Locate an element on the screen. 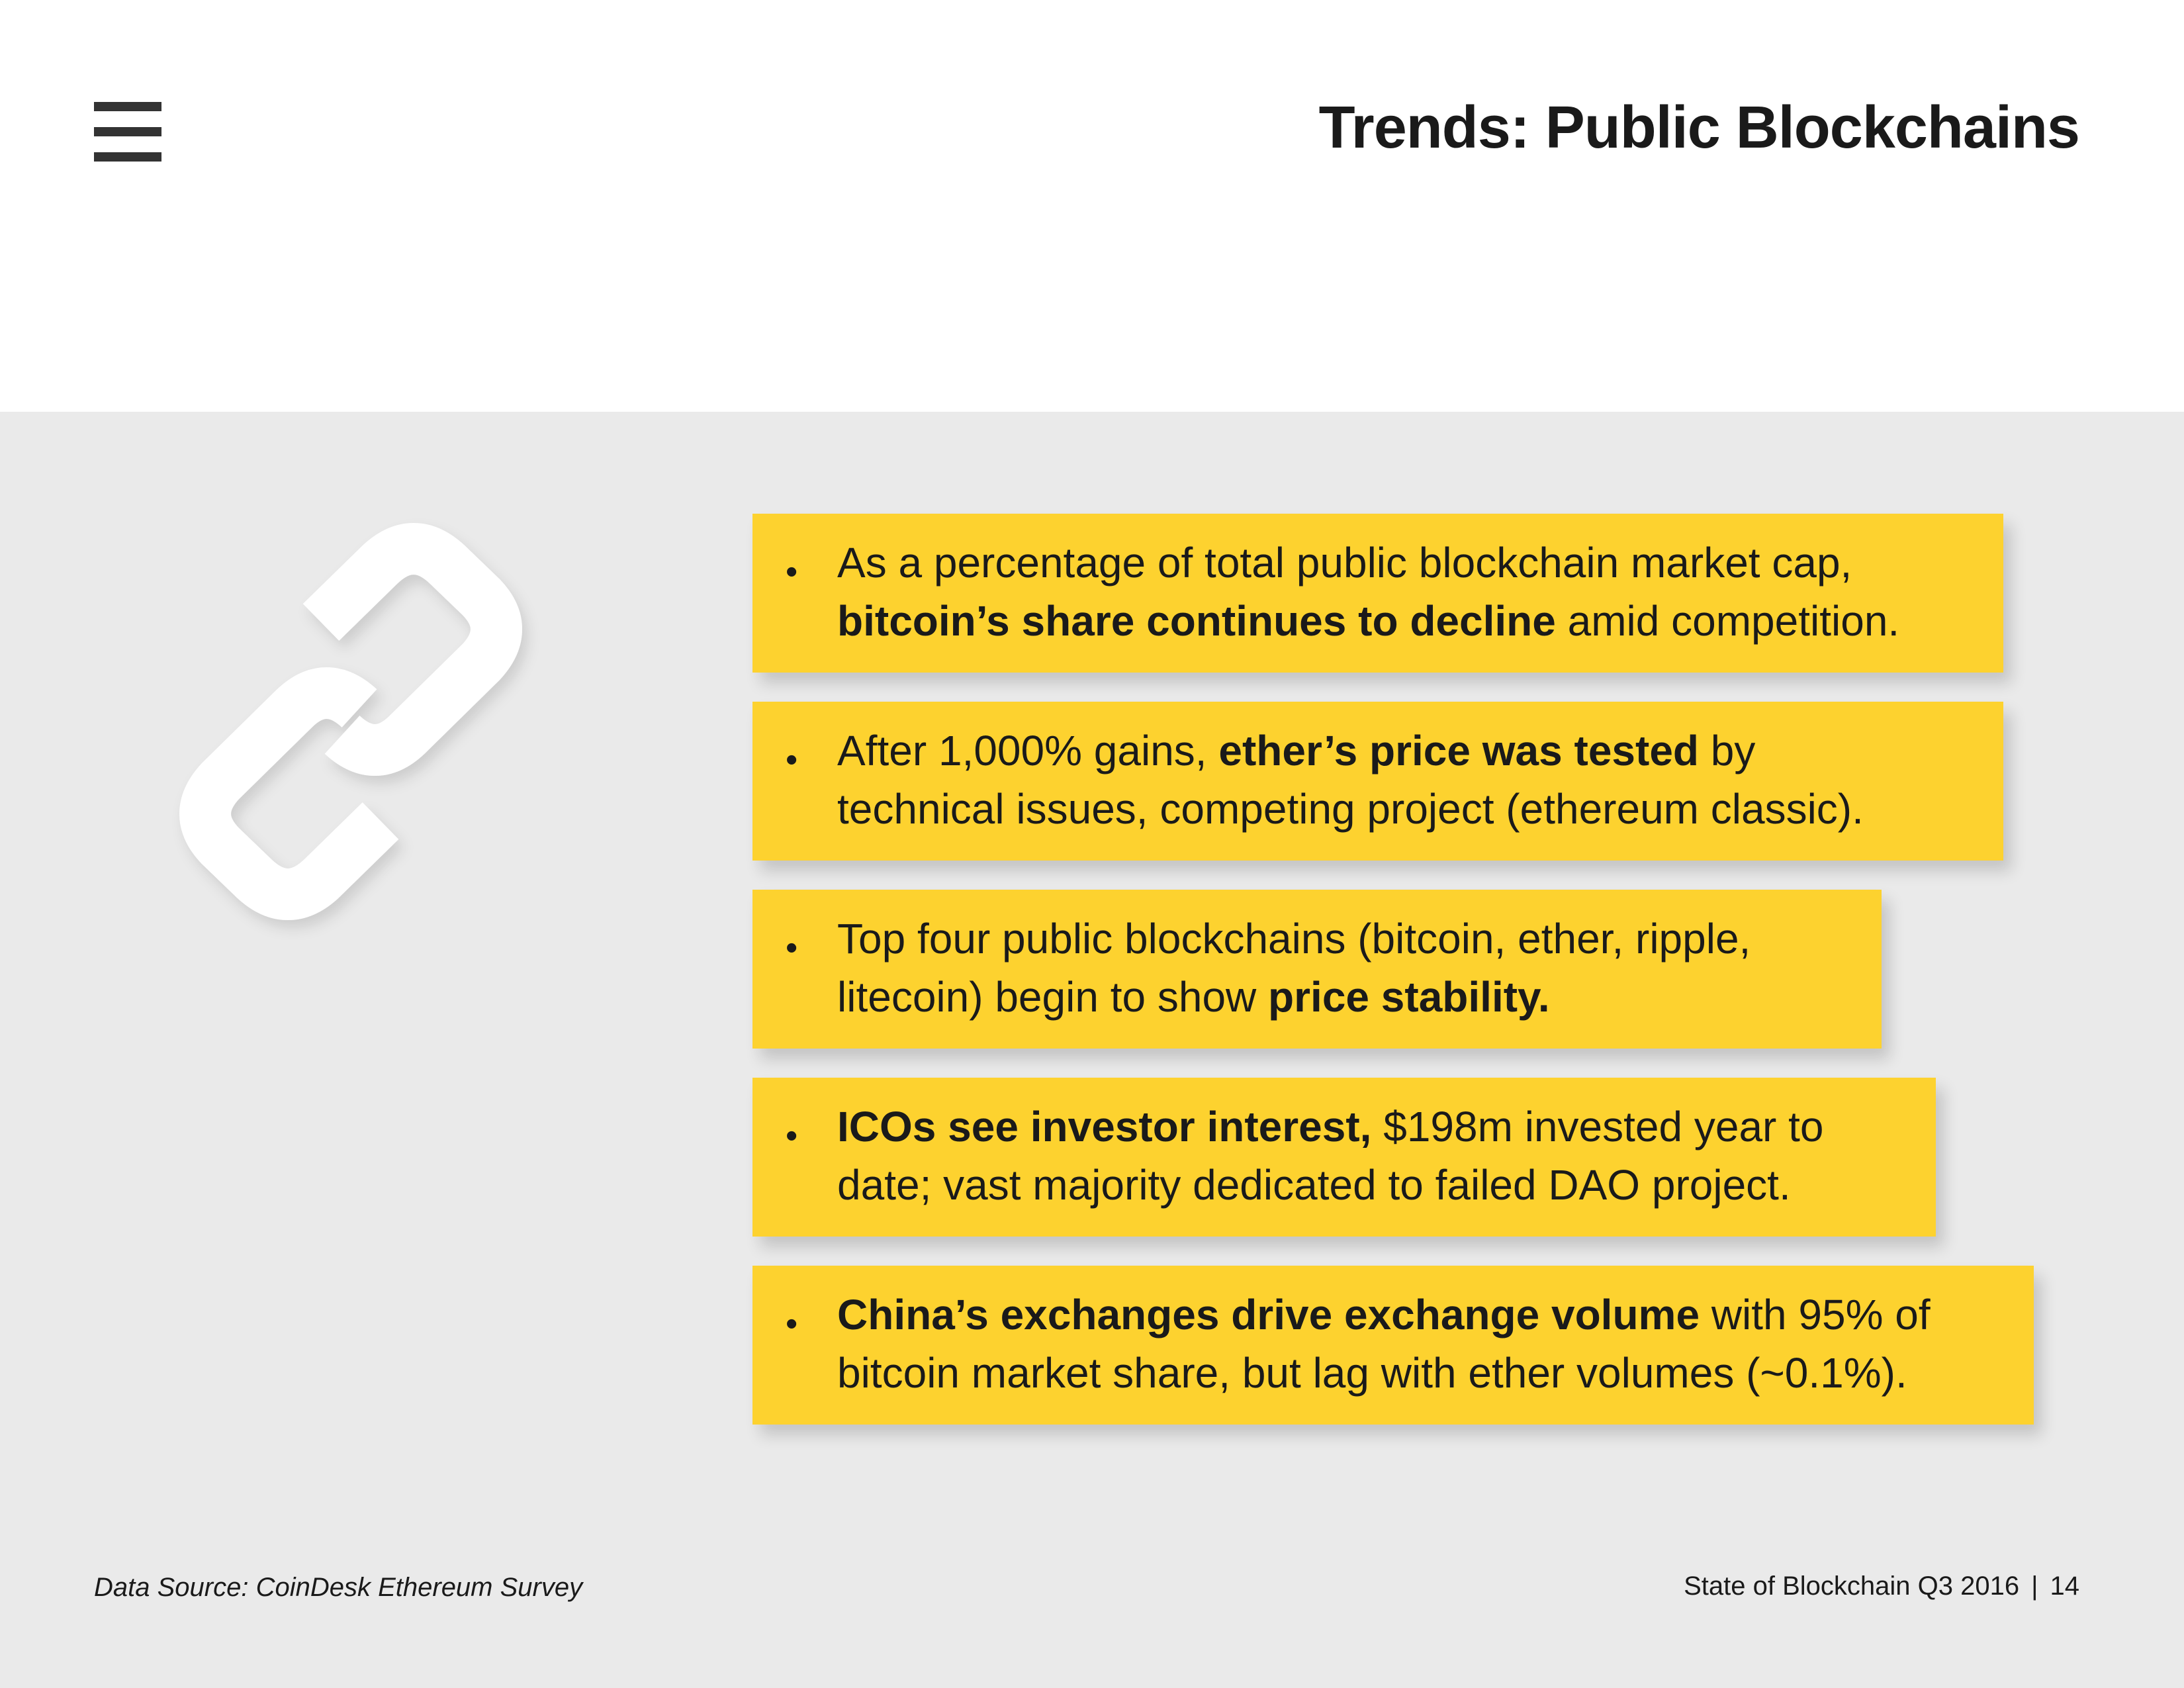 This screenshot has height=1688, width=2184. bold-text: China’s exchanges drive exchange volume is located at coordinates (1268, 1314).